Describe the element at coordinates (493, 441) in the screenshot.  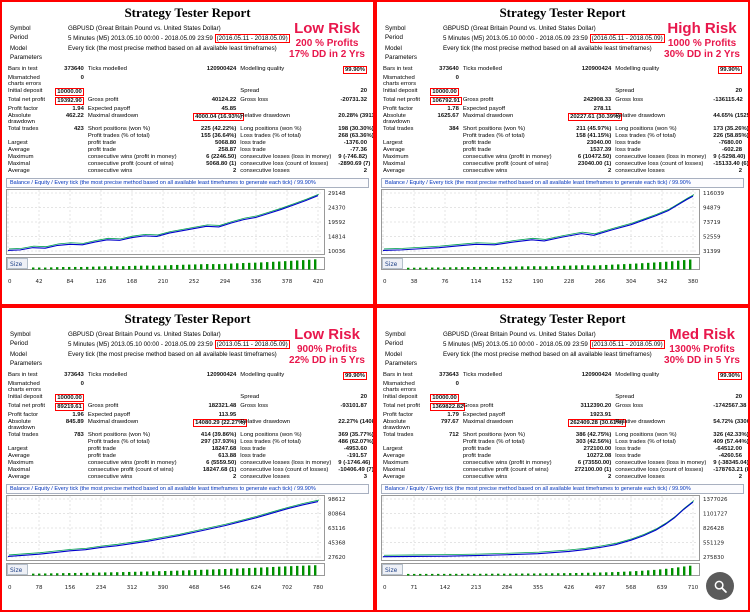
I see `stat-label: Profit trades (% of total)` at that location.